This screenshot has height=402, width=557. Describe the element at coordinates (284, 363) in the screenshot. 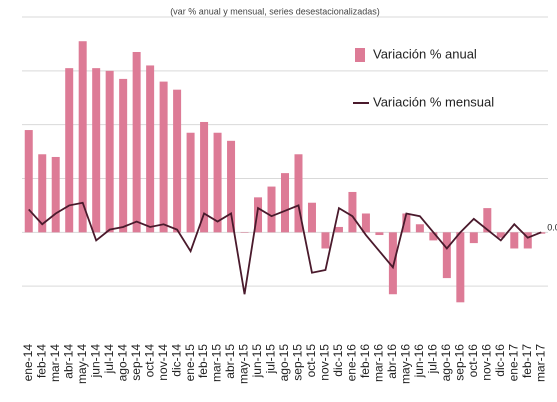

I see `x-tick-label: ago-15` at that location.